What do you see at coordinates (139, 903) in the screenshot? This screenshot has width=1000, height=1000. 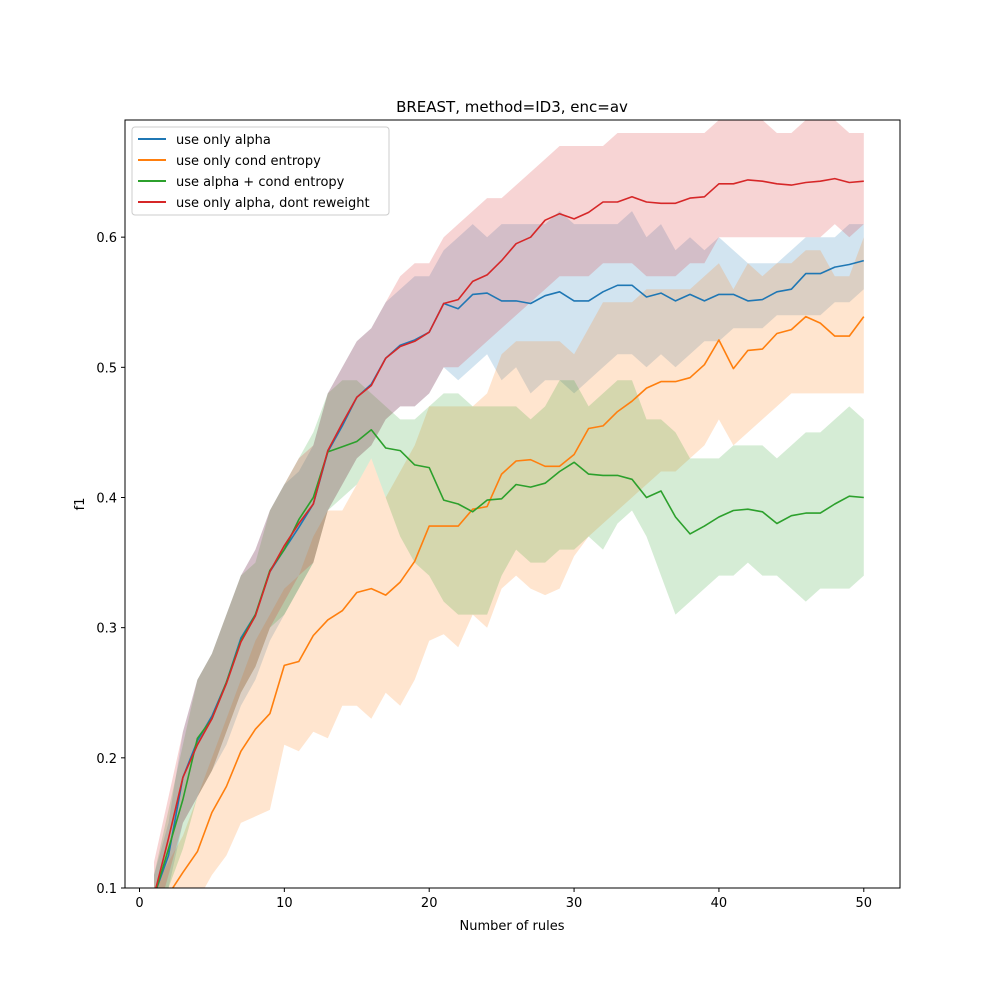 I see `x-tick-label: 0` at bounding box center [139, 903].